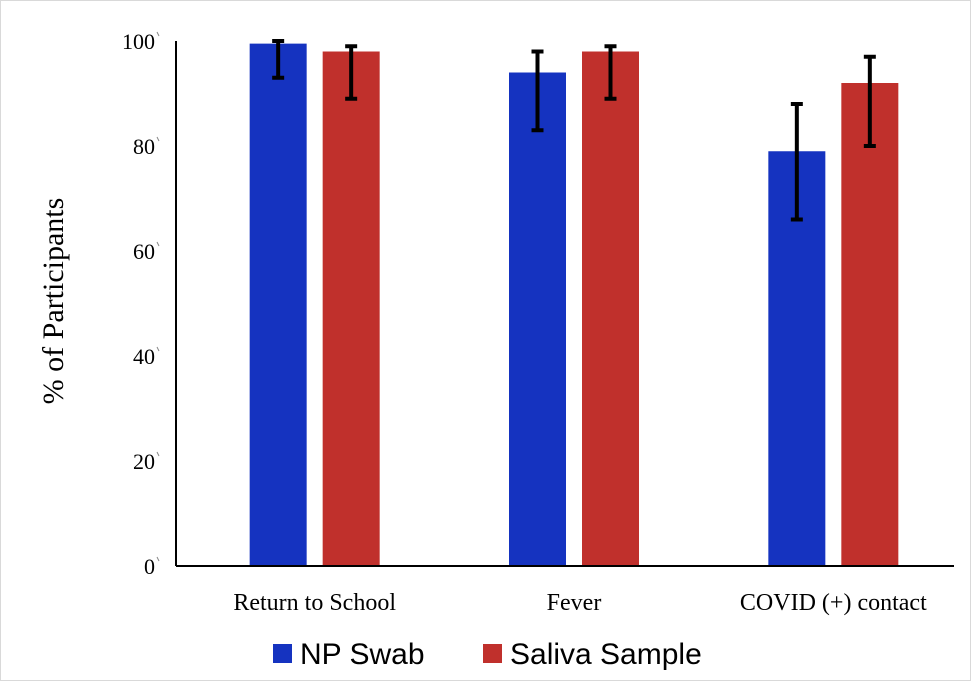  I want to click on x-category-label: Fever, so click(574, 603).